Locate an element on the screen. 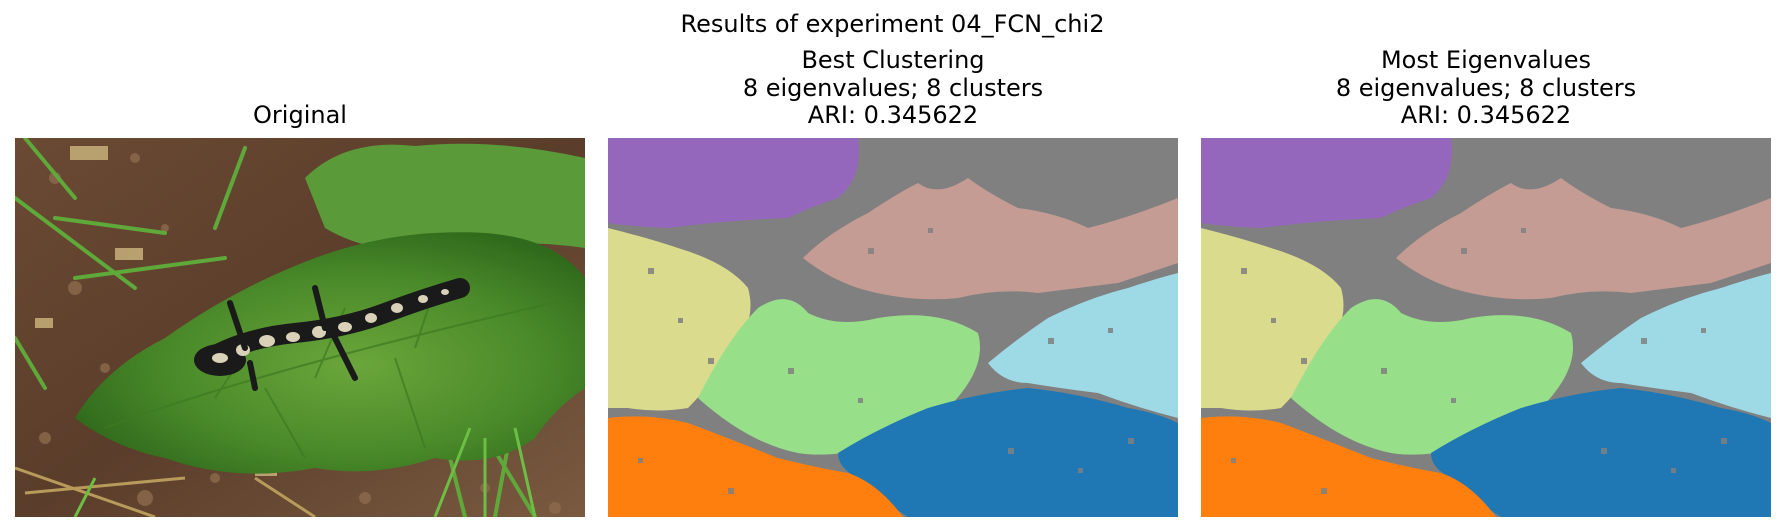 Image resolution: width=1785 pixels, height=532 pixels. figure-suptitle: Results of experiment 04_FCN_chi2 is located at coordinates (892, 24).